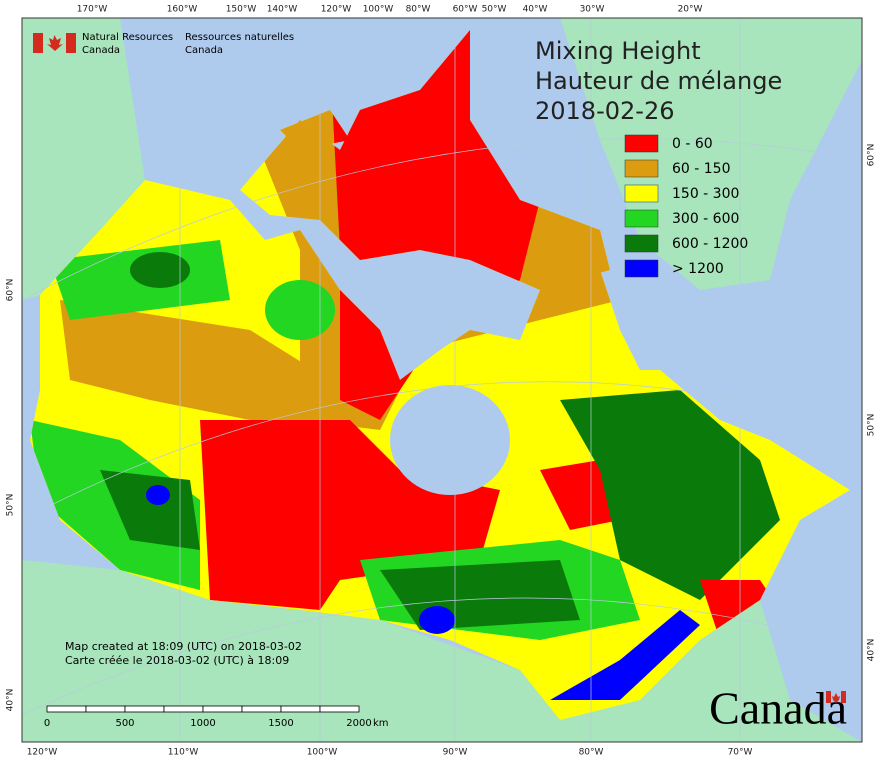  Describe the element at coordinates (836, 697) in the screenshot. I see `wordmark-flag` at that location.